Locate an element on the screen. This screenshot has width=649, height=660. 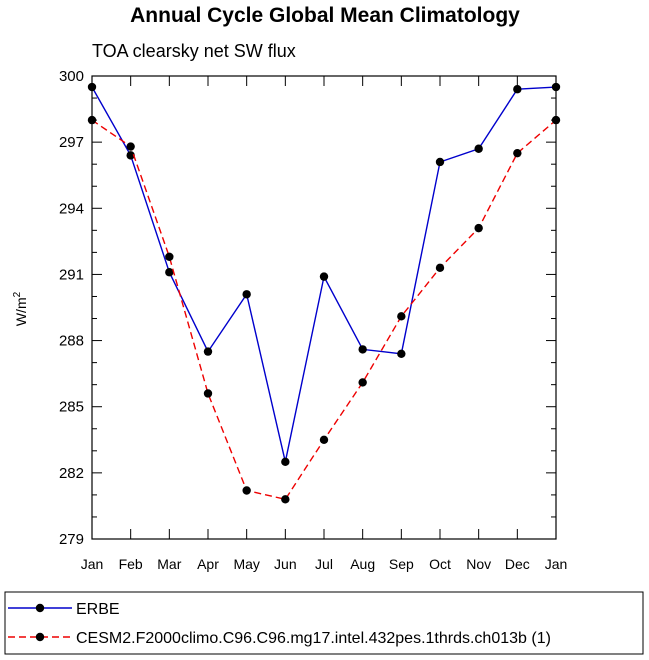
y-tick-label: 288 is located at coordinates (71, 341).